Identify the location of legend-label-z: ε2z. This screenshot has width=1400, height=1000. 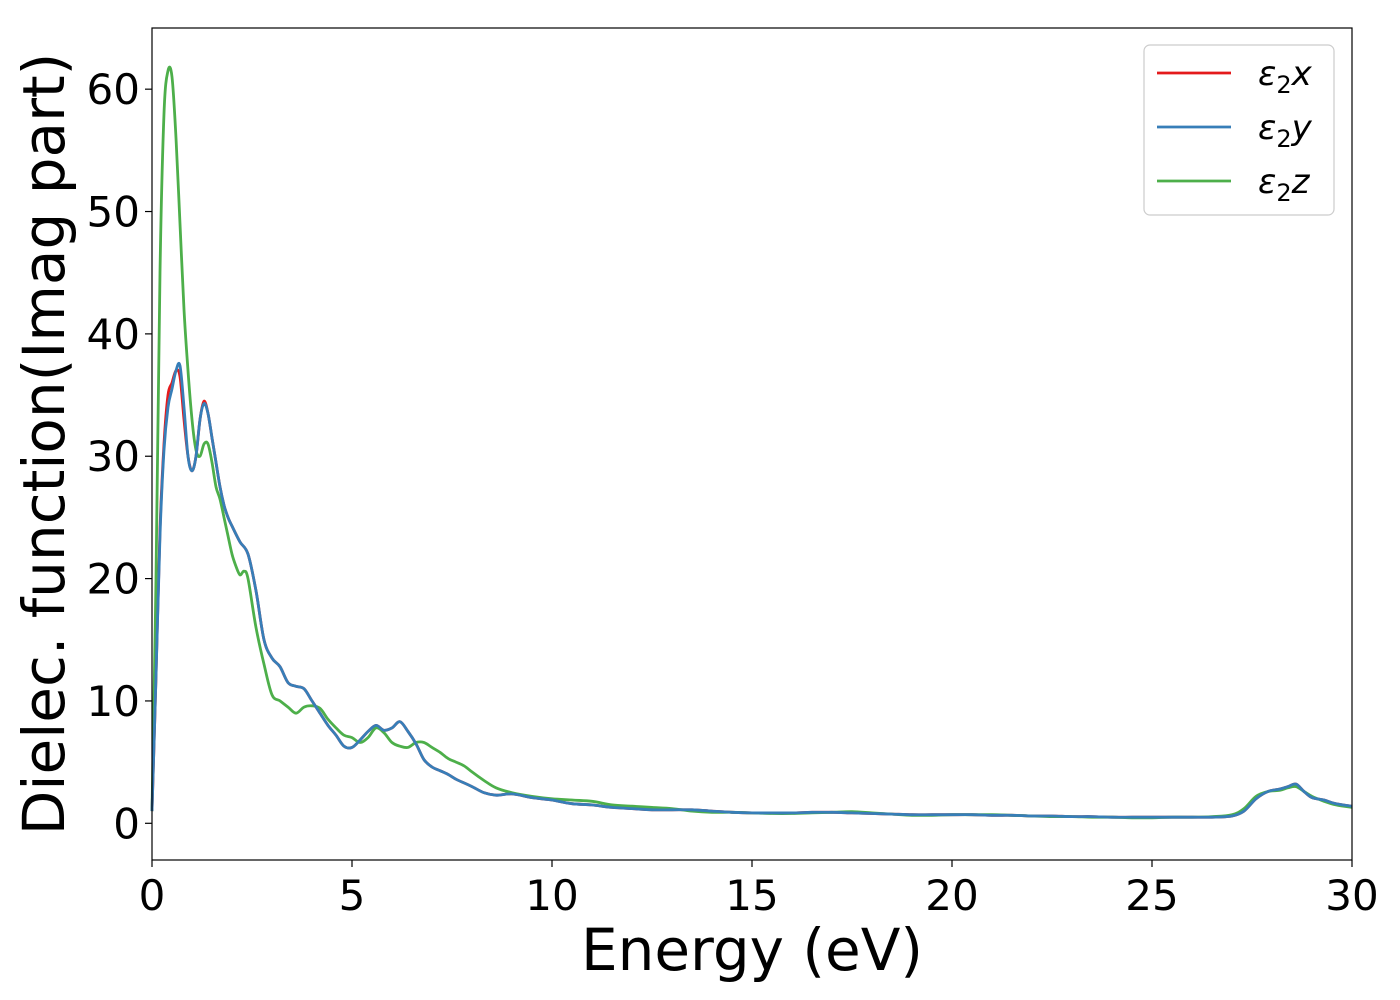
(1284, 184).